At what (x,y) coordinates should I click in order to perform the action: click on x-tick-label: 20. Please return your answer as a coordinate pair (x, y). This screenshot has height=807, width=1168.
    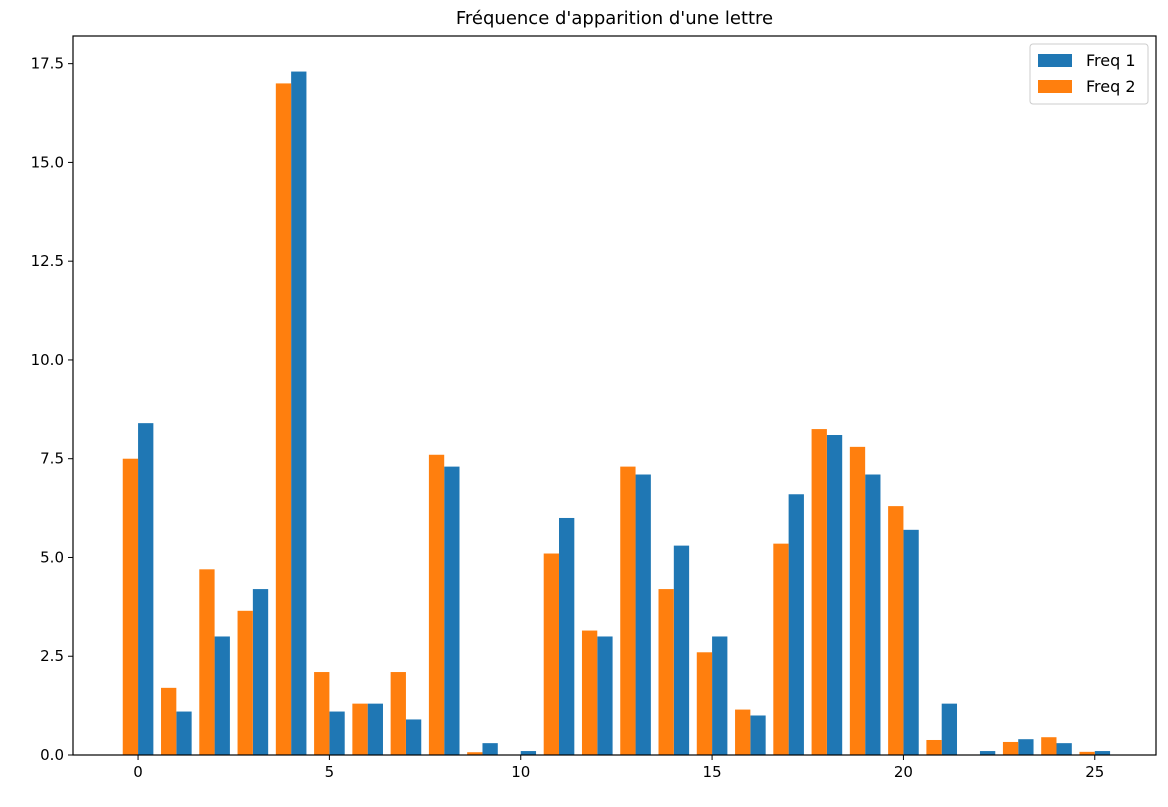
    Looking at the image, I should click on (903, 772).